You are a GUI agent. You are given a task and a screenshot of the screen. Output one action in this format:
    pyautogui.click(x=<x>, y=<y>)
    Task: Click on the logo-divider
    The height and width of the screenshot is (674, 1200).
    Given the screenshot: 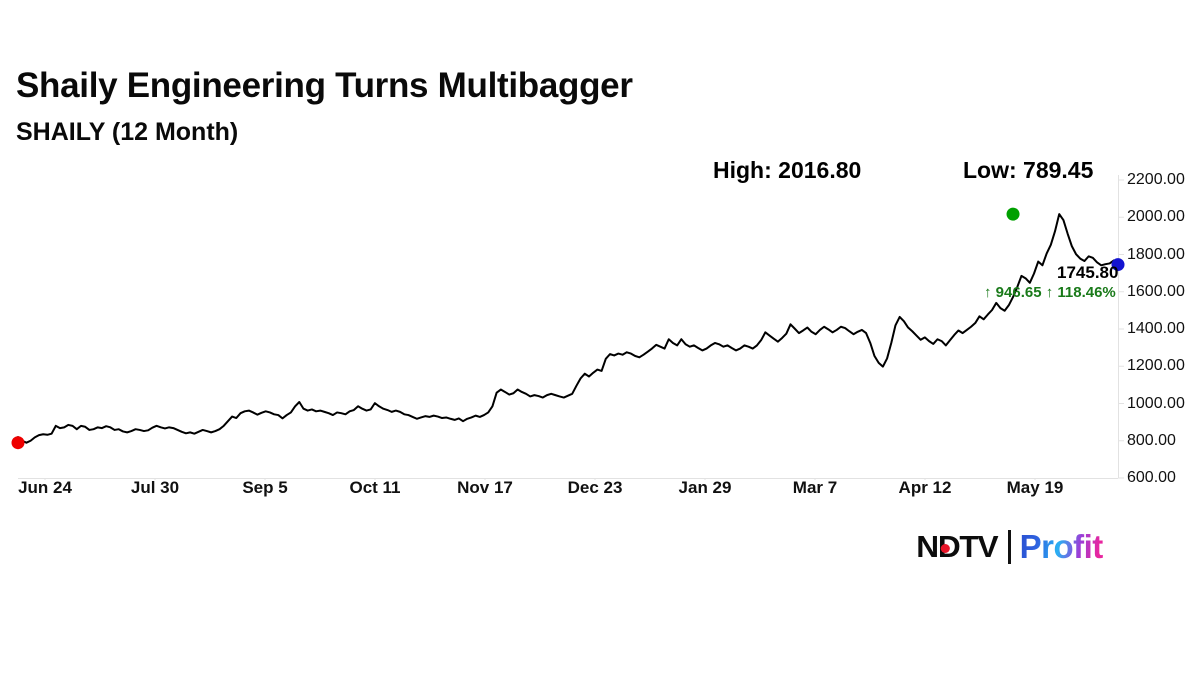 What is the action you would take?
    pyautogui.click(x=1009, y=547)
    